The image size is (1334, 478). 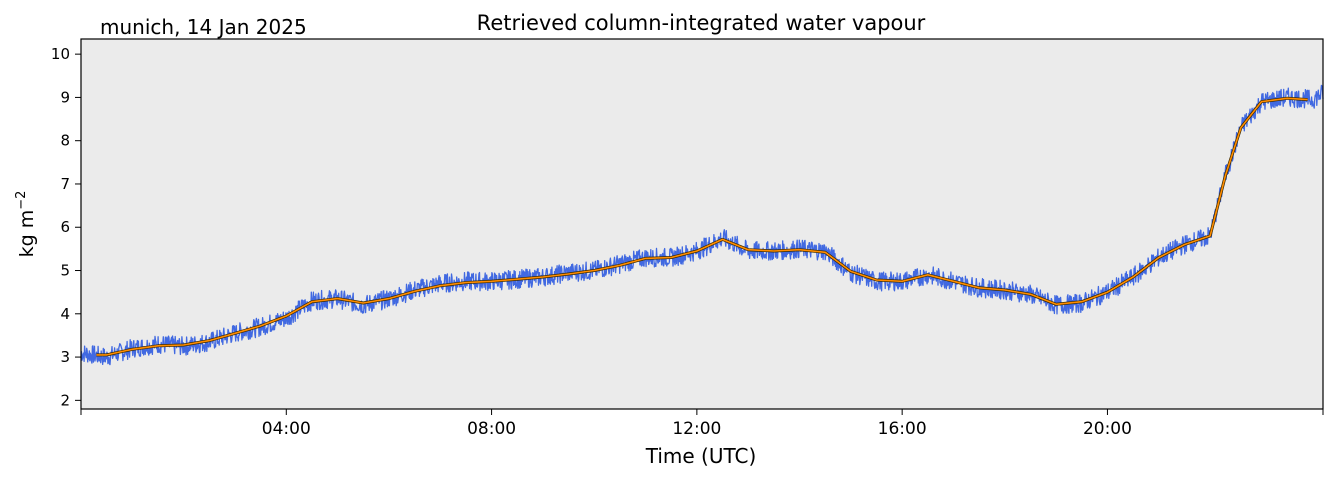 I want to click on x-axis-ticks: 04:00 08:00 12:00 16:00 20:00, so click(x=702, y=424).